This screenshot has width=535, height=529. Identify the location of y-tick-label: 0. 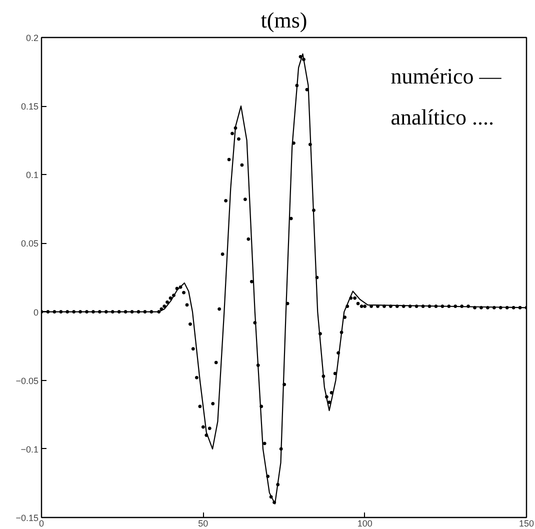
(36, 312).